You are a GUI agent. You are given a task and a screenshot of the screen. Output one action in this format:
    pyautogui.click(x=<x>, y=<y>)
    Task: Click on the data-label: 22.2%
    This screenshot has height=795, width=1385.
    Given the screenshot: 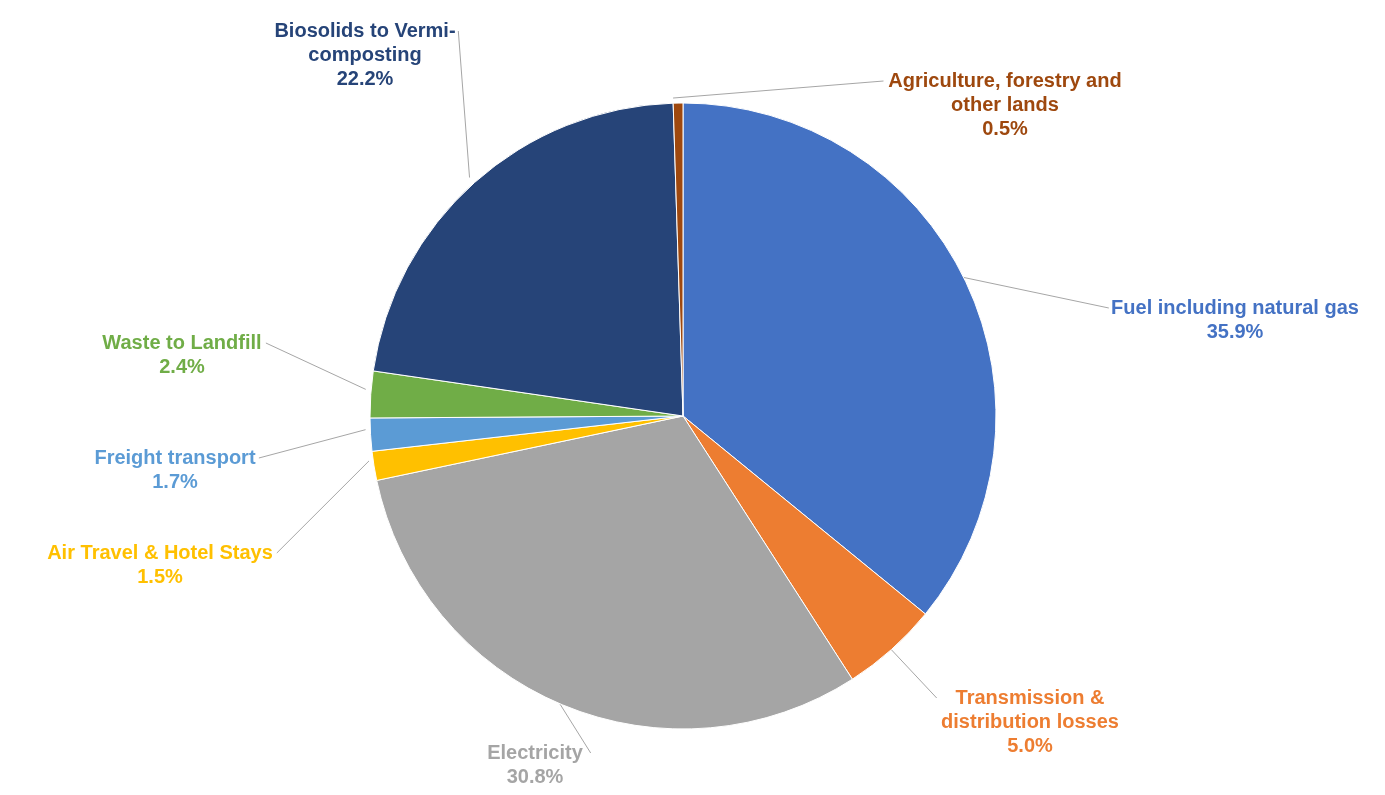 What is the action you would take?
    pyautogui.click(x=365, y=78)
    